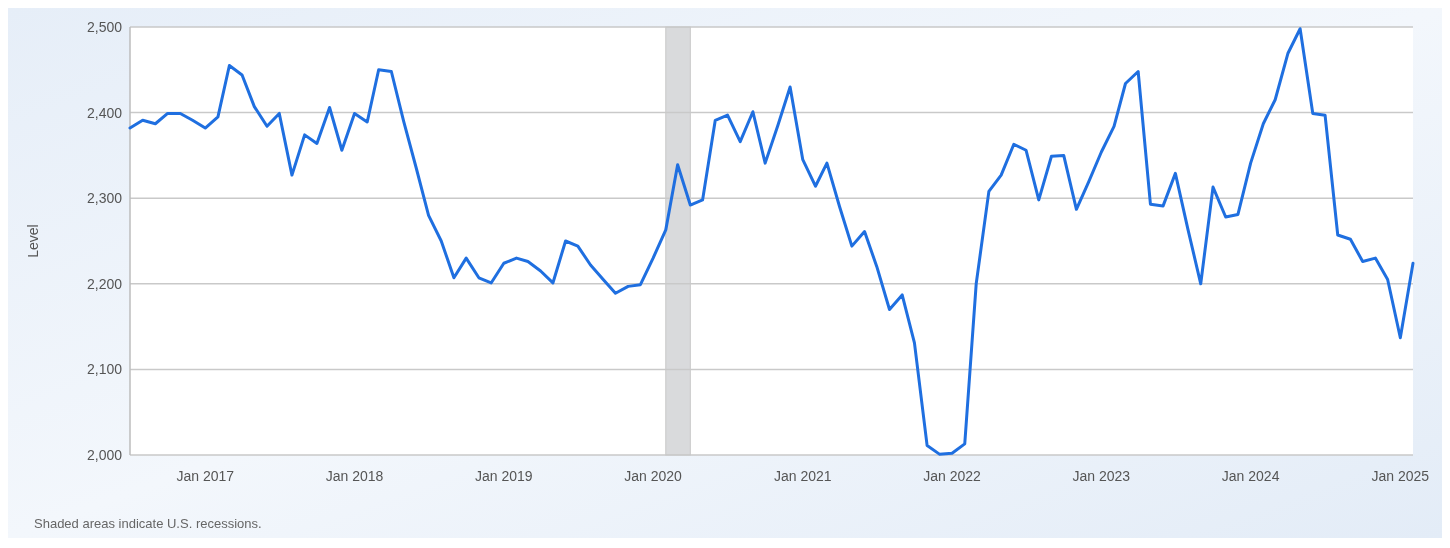 The width and height of the screenshot is (1450, 548). I want to click on y-tick-label: 2,500, so click(104, 26).